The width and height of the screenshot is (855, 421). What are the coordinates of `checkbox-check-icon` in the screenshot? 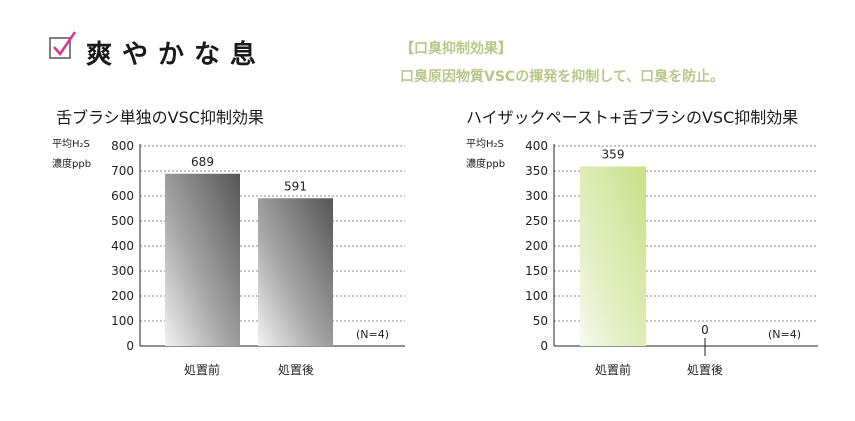 It's located at (63, 45).